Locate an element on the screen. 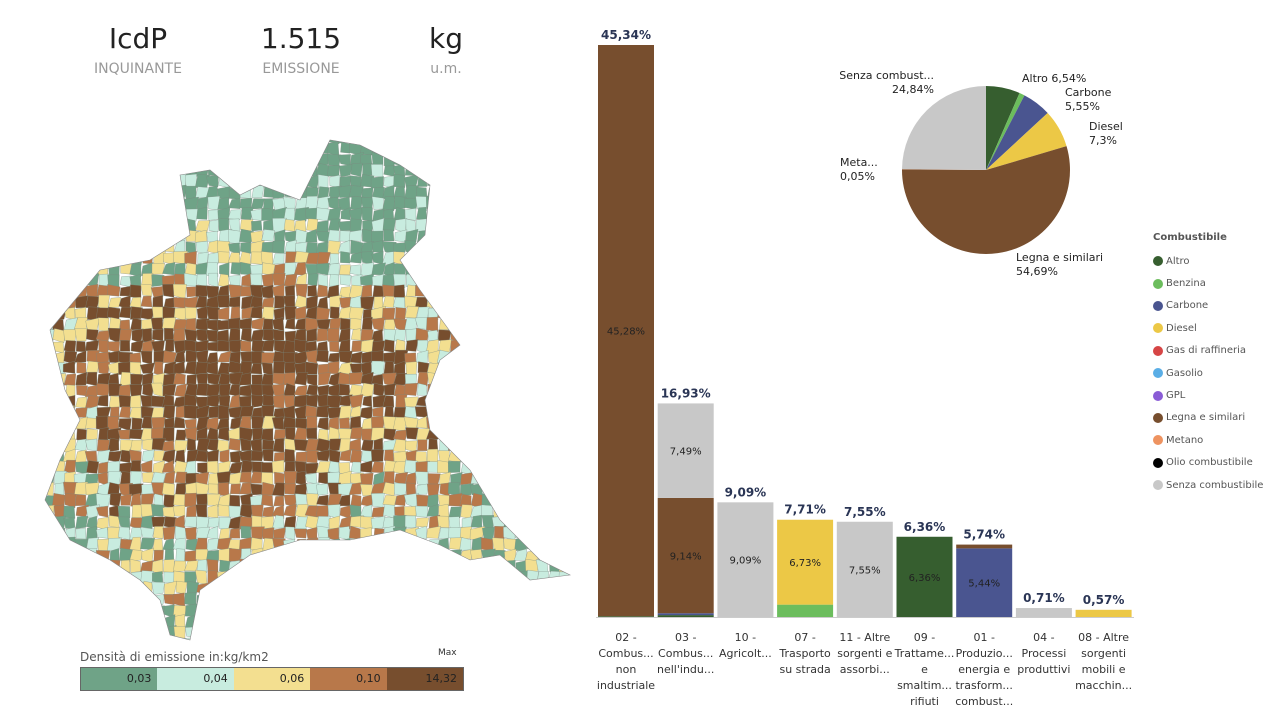  pie-label: 5,55% is located at coordinates (1082, 106).